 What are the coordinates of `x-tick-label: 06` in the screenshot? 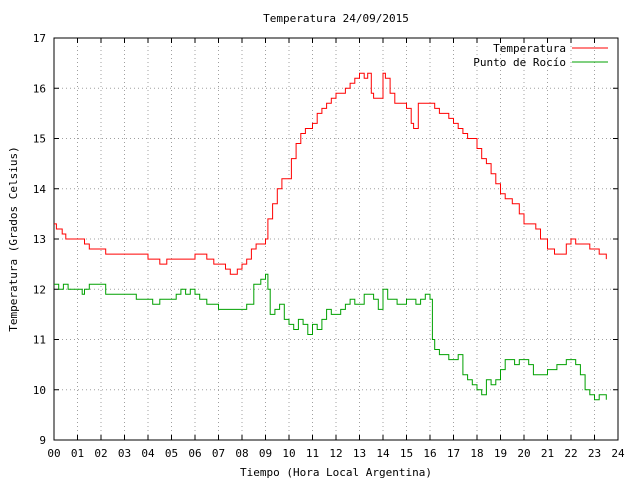 It's located at (194, 453).